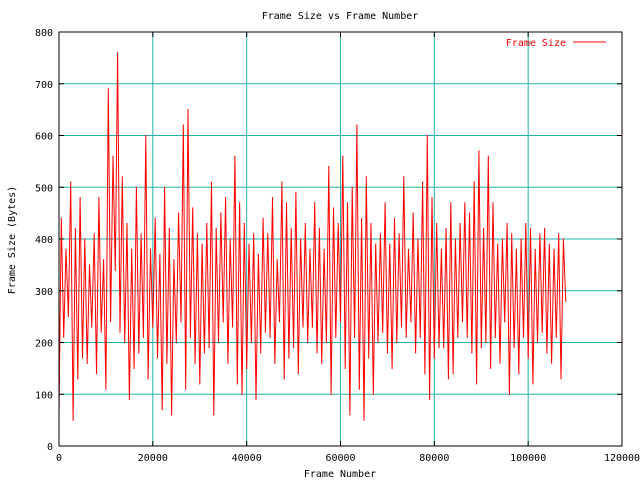 The width and height of the screenshot is (640, 484). What do you see at coordinates (340, 474) in the screenshot?
I see `x-axis-label: Frame Number` at bounding box center [340, 474].